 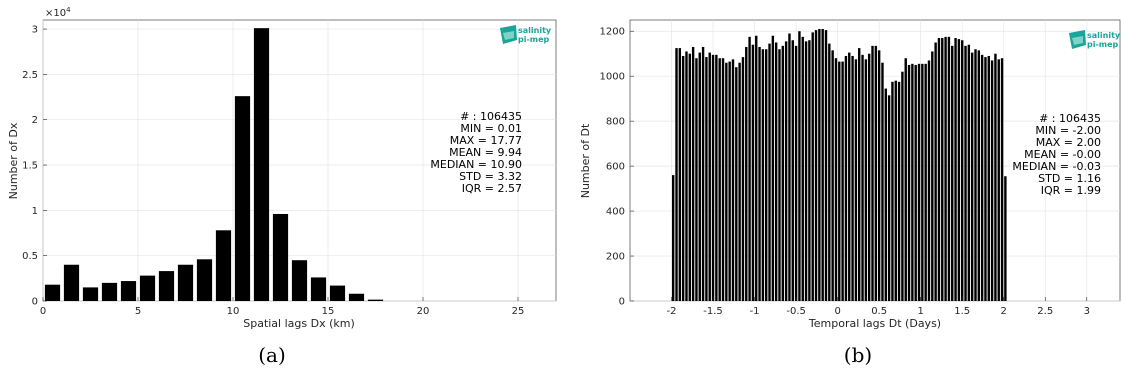 I want to click on x-axis-label-a: Spatial lags Dx (km), so click(x=299, y=323).